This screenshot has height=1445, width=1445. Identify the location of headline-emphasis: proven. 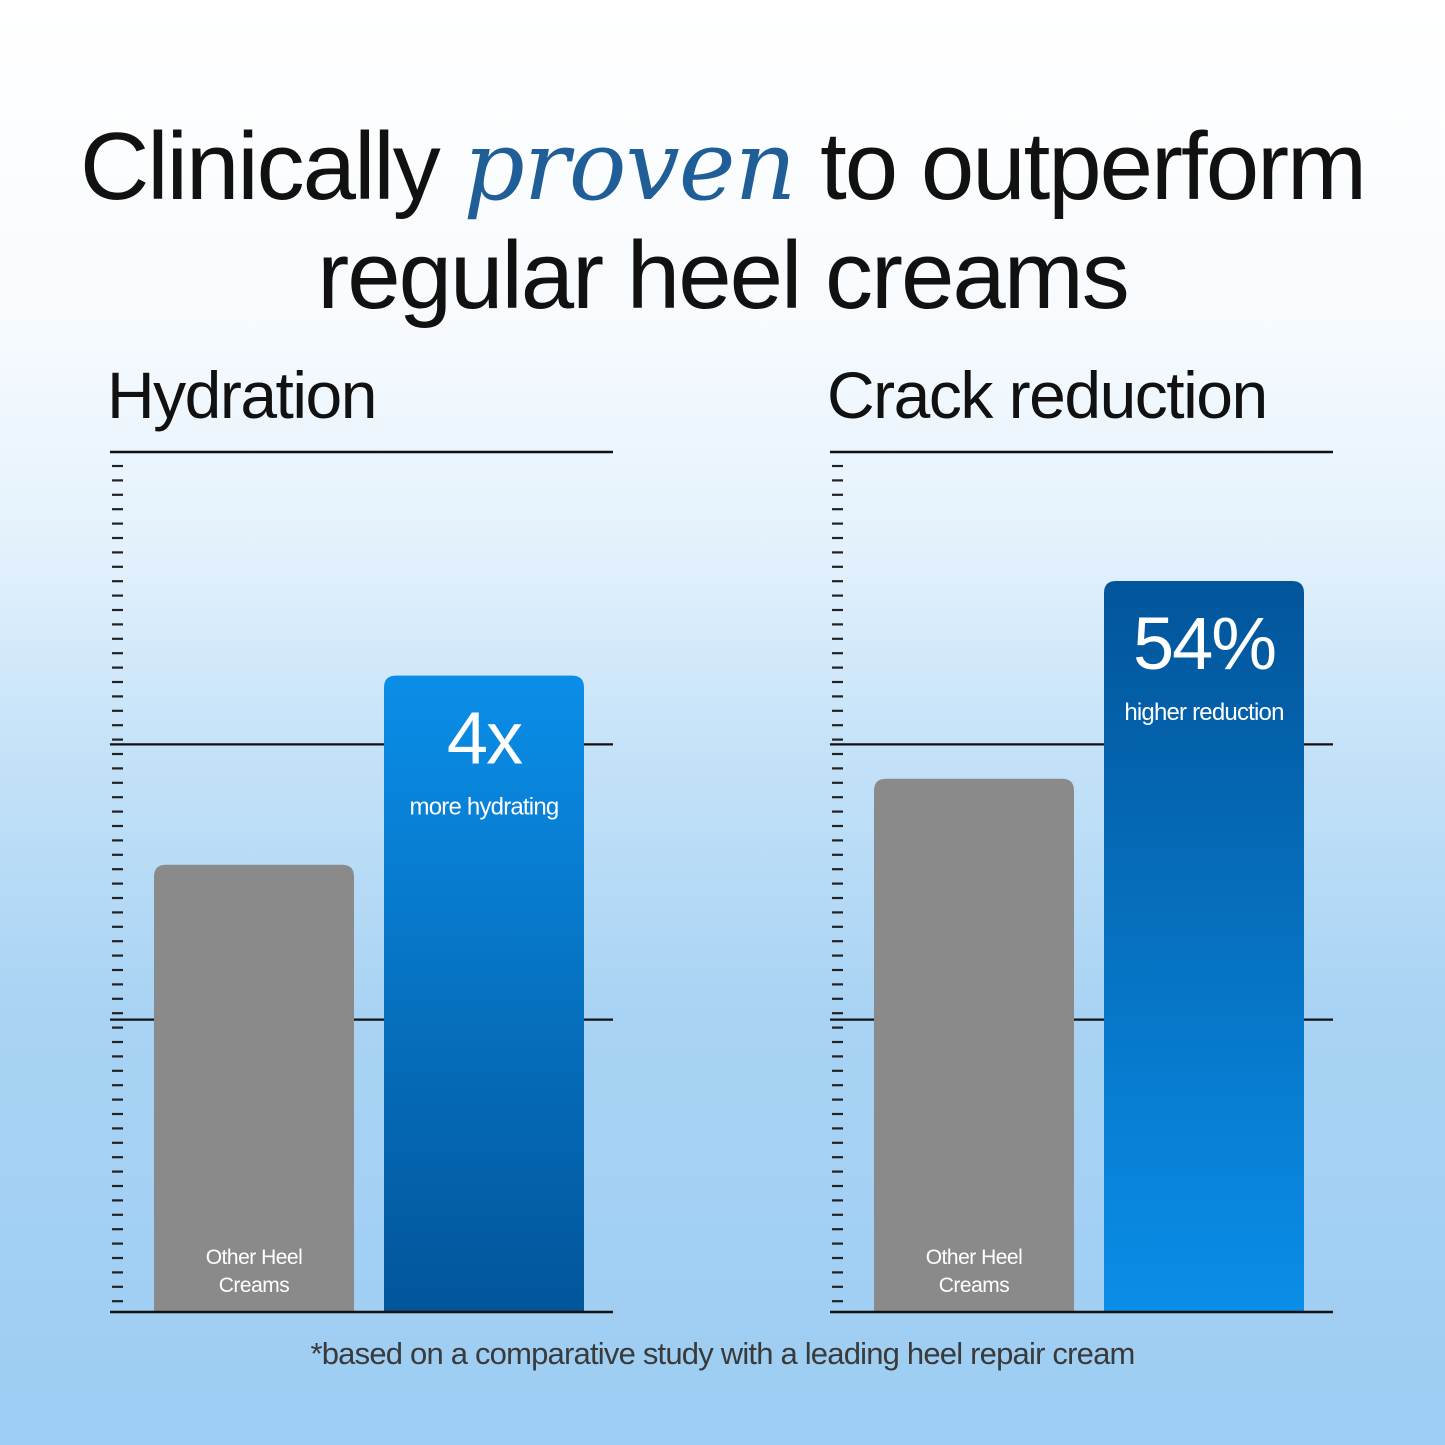
(629, 166).